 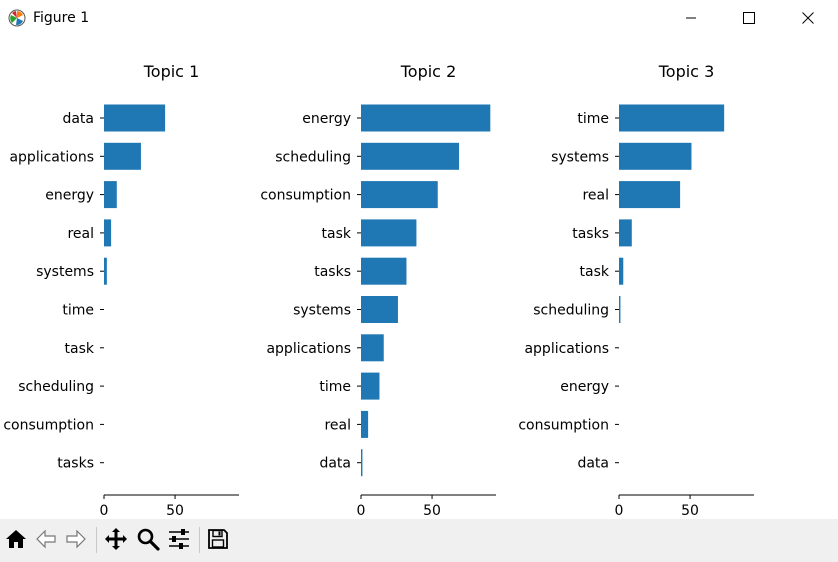 I want to click on close-icon, so click(x=808, y=18).